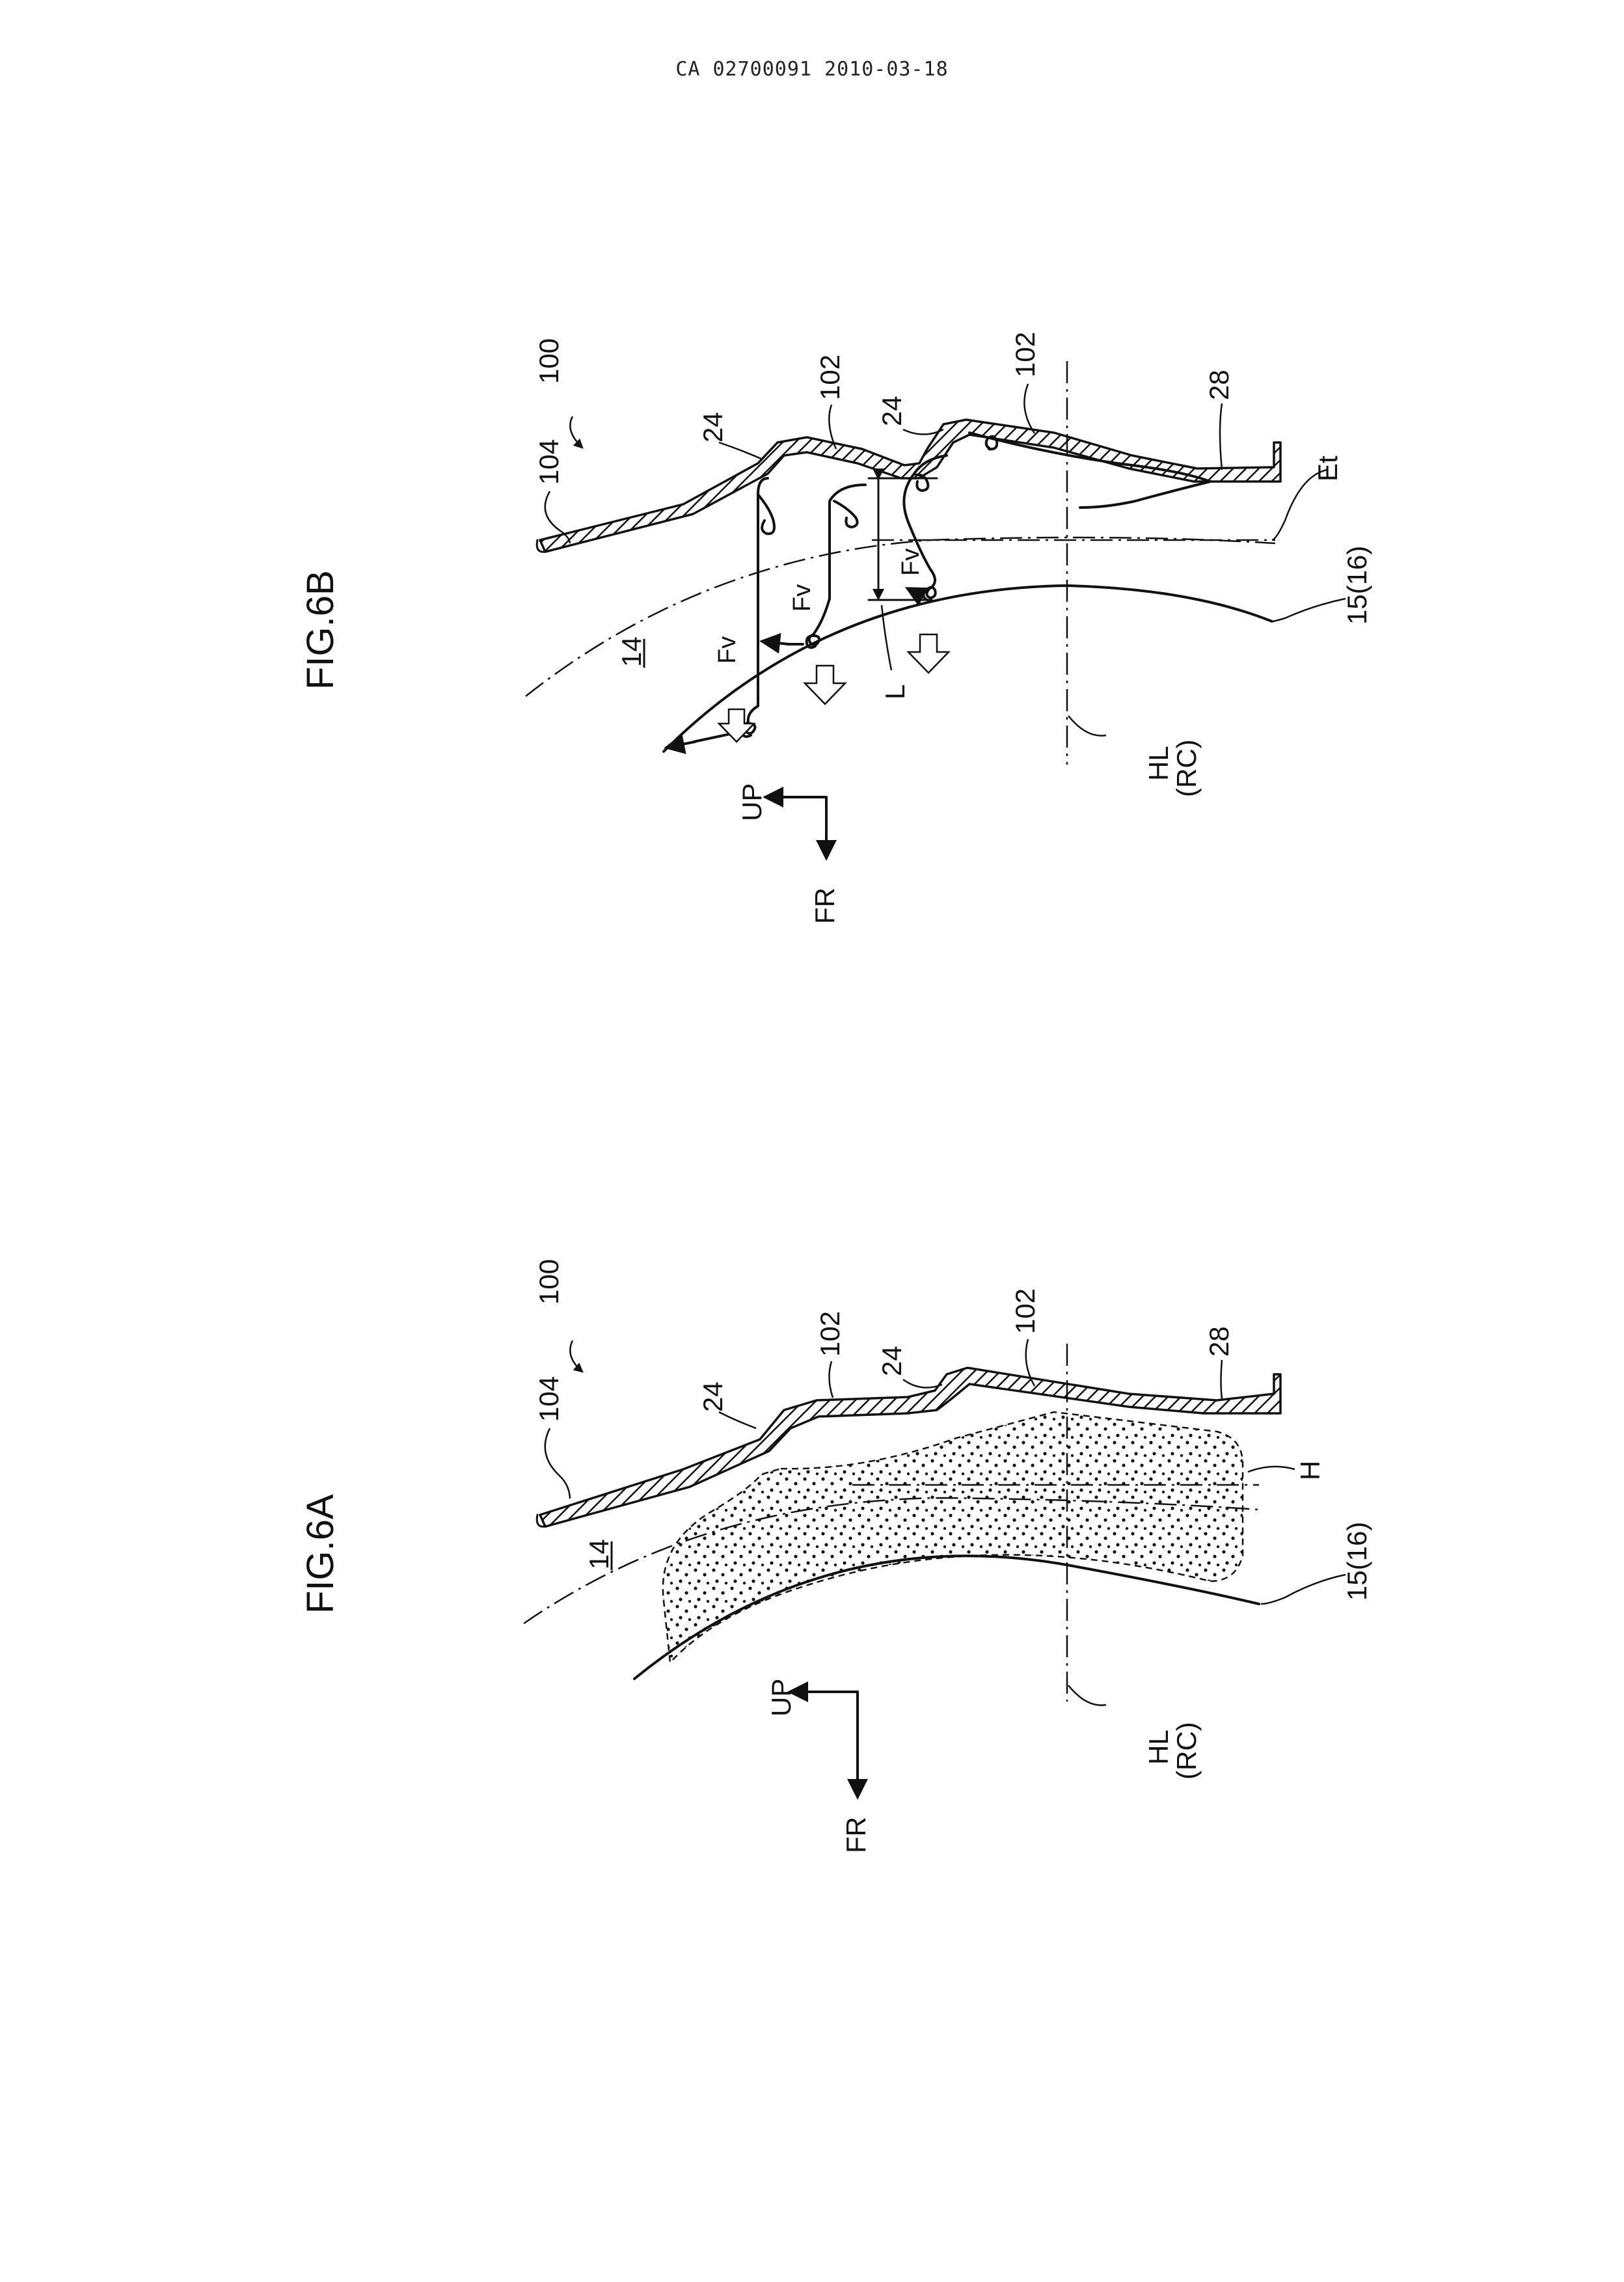 The height and width of the screenshot is (2282, 1624). What do you see at coordinates (737, 1420) in the screenshot?
I see `ref-24-leader` at bounding box center [737, 1420].